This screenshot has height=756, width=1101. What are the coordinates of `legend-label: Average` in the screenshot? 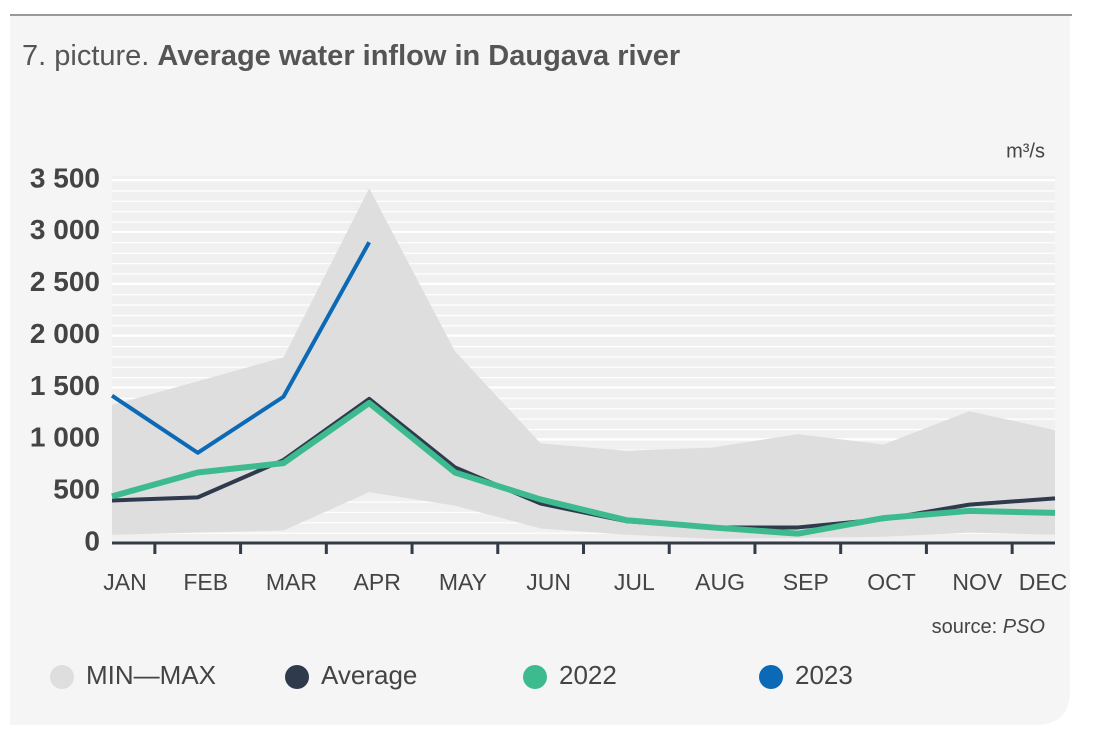 It's located at (369, 675).